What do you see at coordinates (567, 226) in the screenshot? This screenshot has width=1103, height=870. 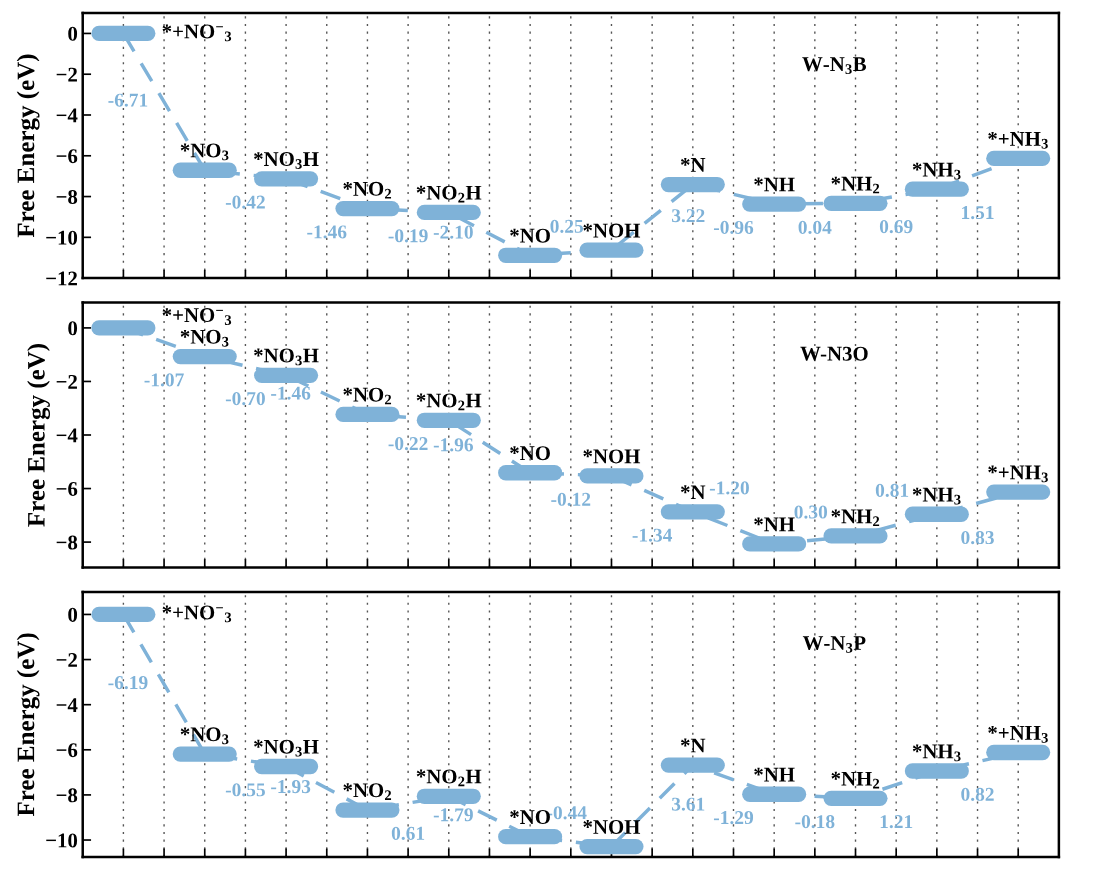 I see `annotation: 0.25` at bounding box center [567, 226].